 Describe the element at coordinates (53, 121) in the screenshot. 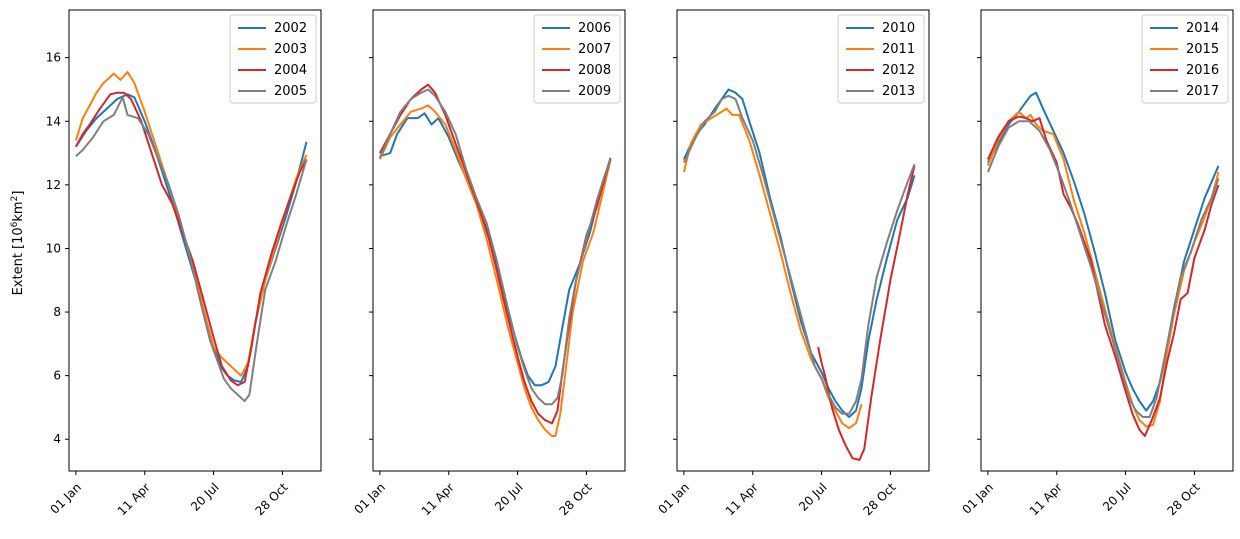

I see `y-tick-label: 14` at that location.